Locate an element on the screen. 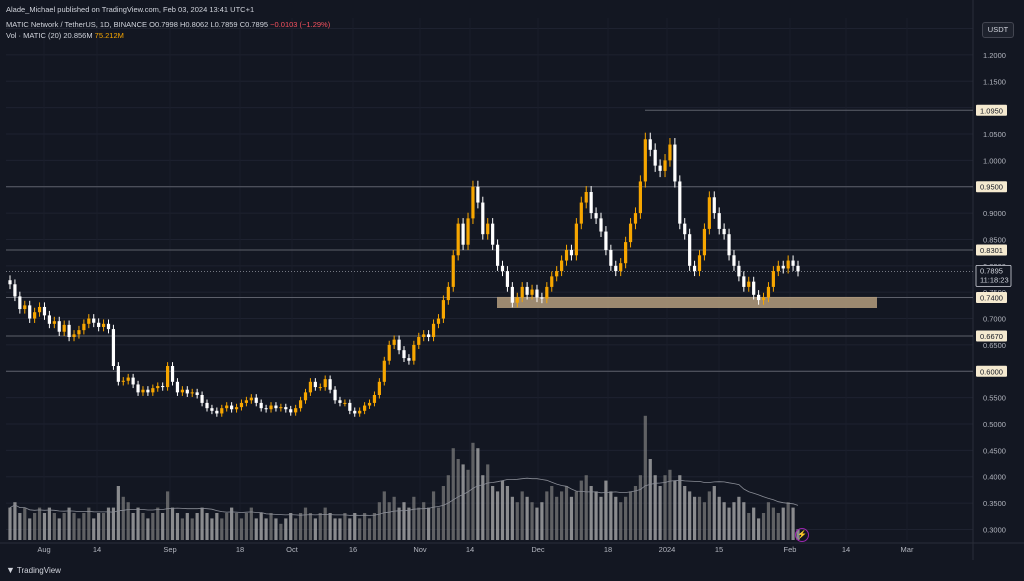  time-tick-label: Dec is located at coordinates (538, 549).